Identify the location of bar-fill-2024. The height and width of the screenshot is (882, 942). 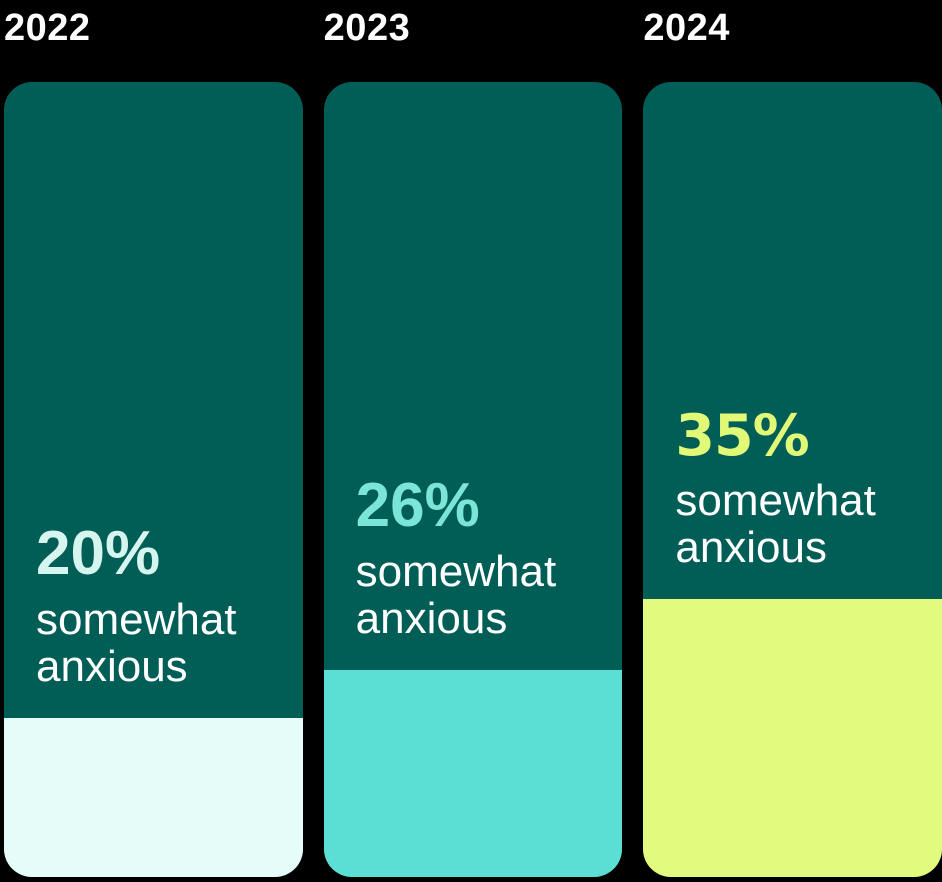
(792, 737).